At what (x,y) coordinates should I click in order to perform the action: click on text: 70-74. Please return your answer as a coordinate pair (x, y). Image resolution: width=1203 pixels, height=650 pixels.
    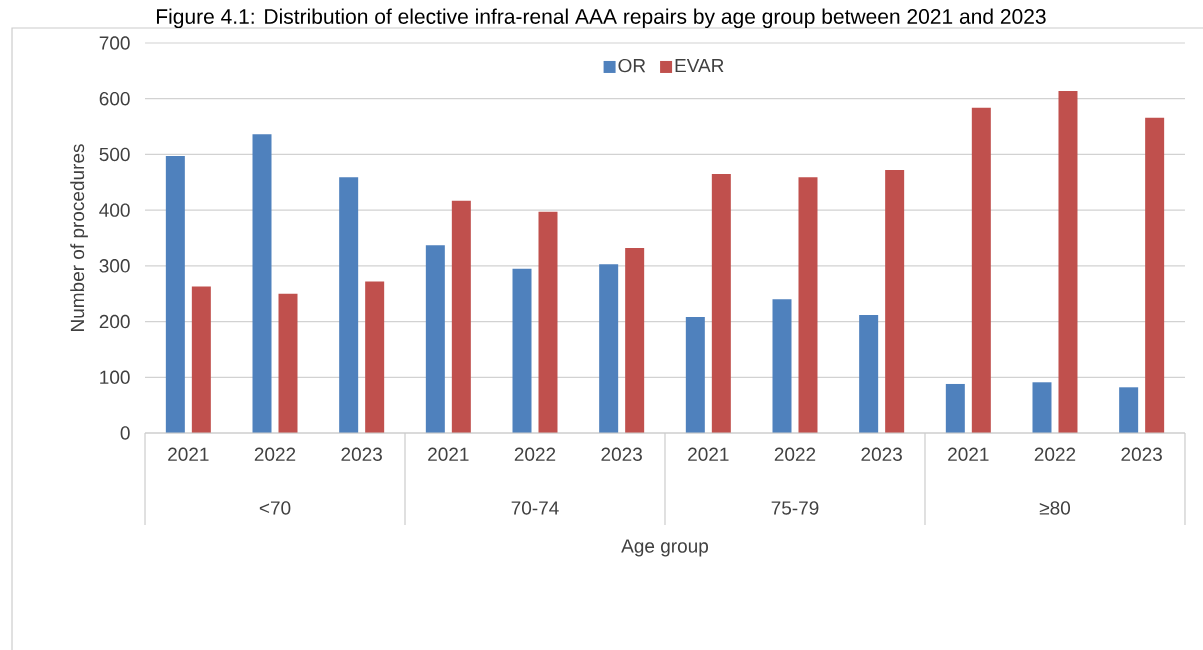
    Looking at the image, I should click on (535, 508).